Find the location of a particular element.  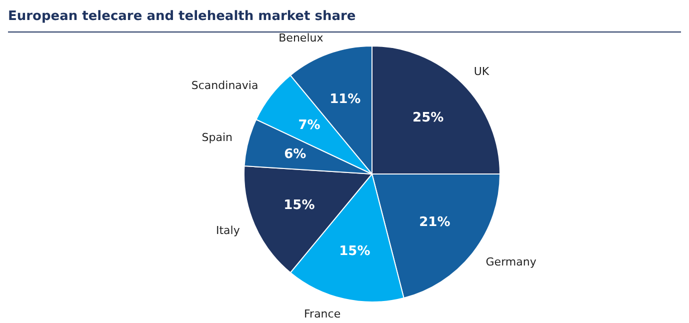

slice-label: France is located at coordinates (322, 314).